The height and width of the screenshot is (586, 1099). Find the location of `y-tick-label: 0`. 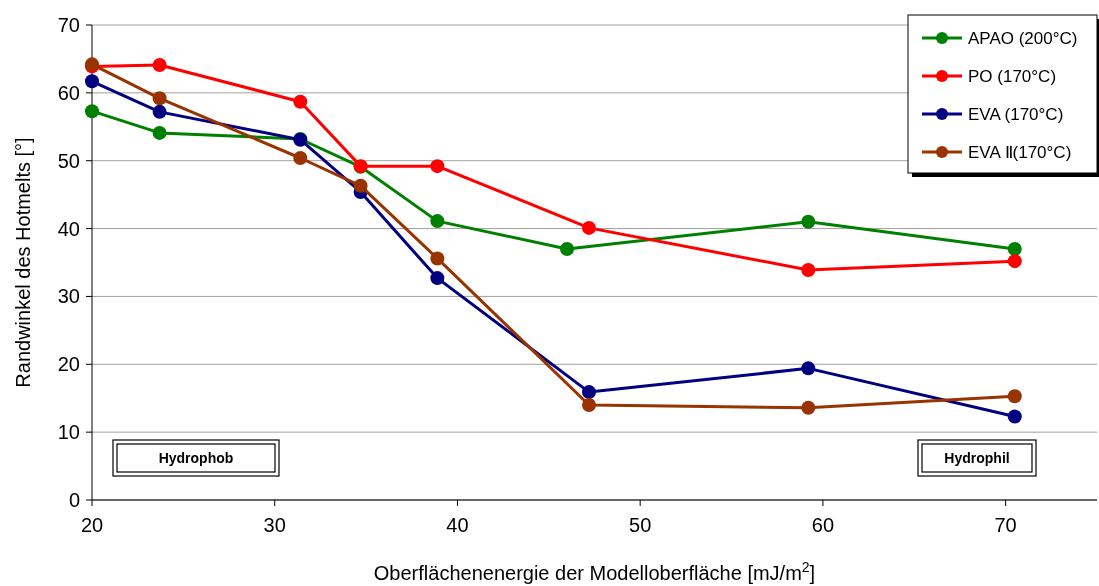

y-tick-label: 0 is located at coordinates (74, 500).